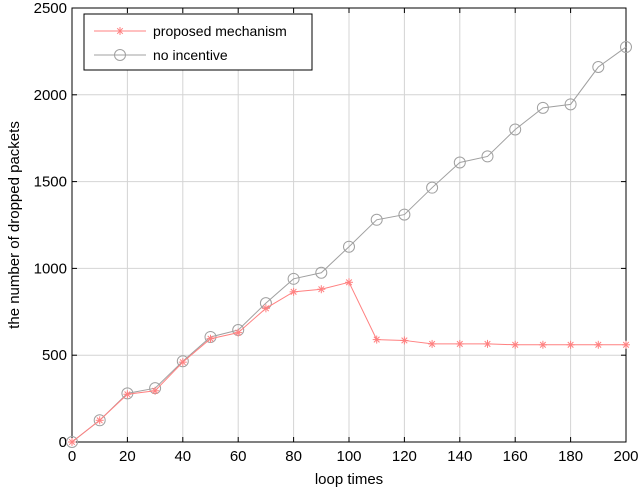 Image resolution: width=640 pixels, height=489 pixels. Describe the element at coordinates (54, 355) in the screenshot. I see `y-tick-label: 500` at that location.